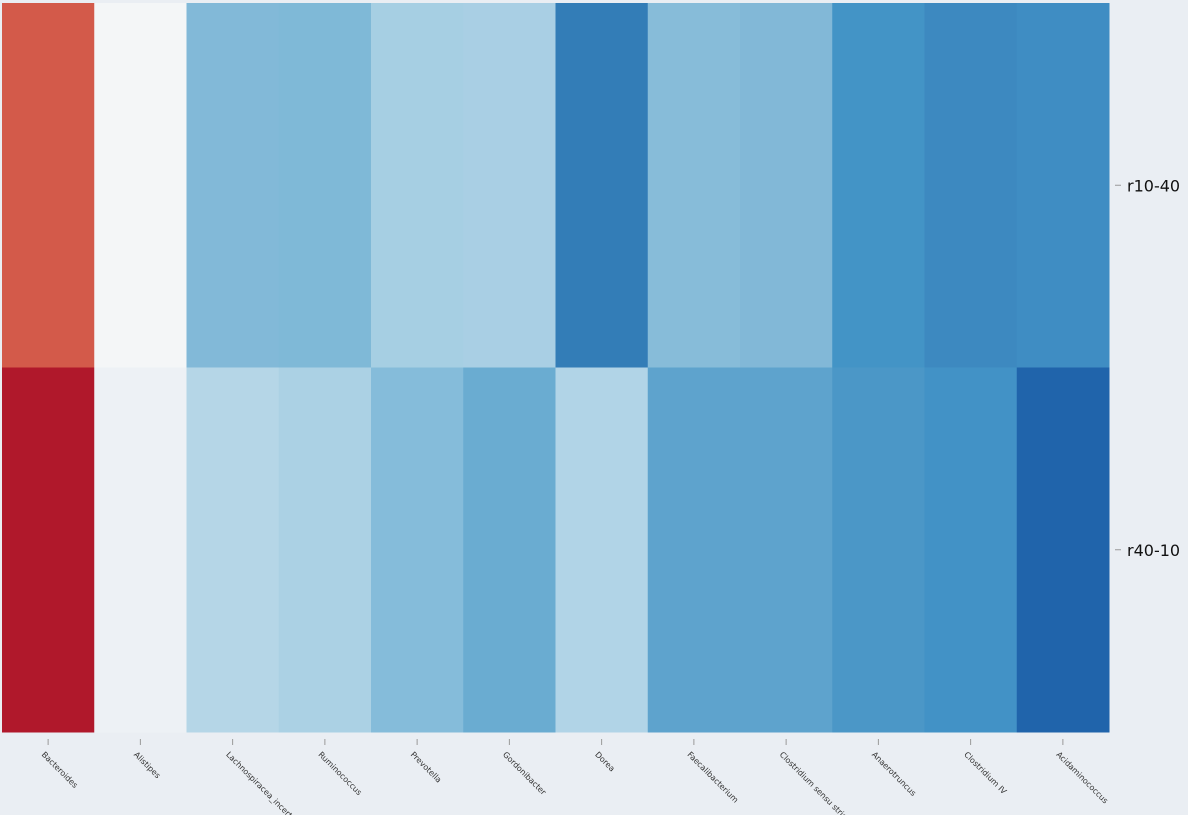 Image resolution: width=1188 pixels, height=815 pixels. I want to click on x-tick-label: Lachnospiracea_incertae_sedis, so click(271, 782).